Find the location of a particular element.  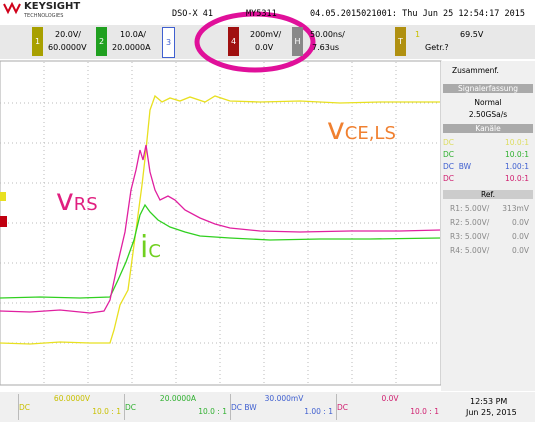

ref-scale: R3: 5.00V/ is located at coordinates (470, 236).